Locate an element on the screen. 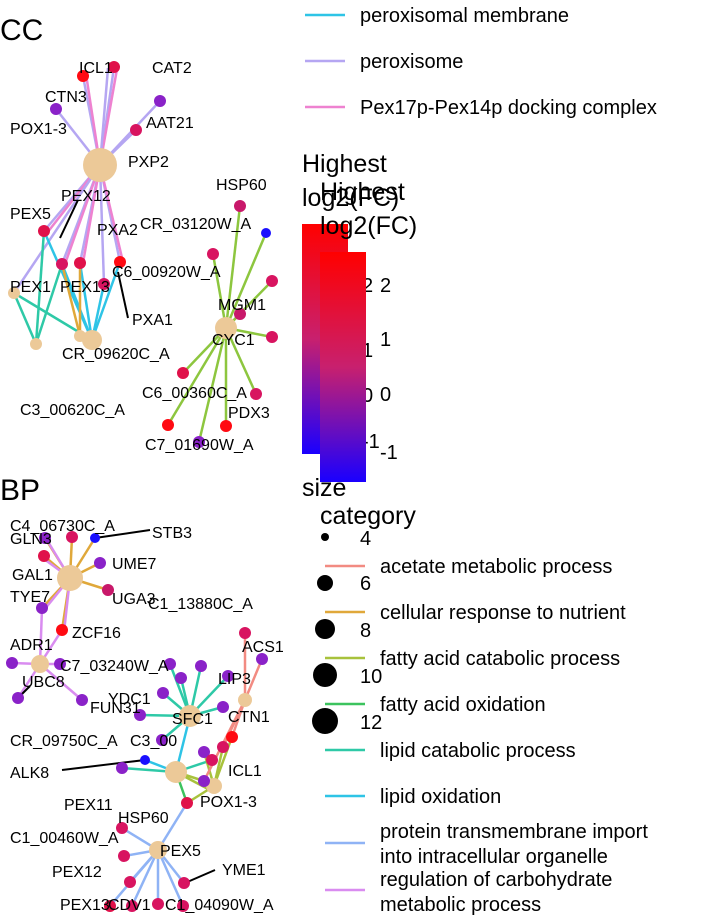  bp-label: C1_00460W_A is located at coordinates (64, 838).